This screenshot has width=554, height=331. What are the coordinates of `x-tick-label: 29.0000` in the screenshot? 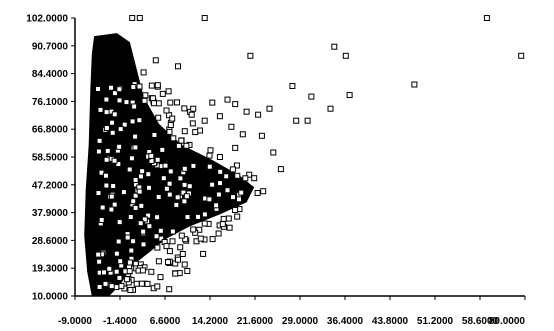 It's located at (300, 321).